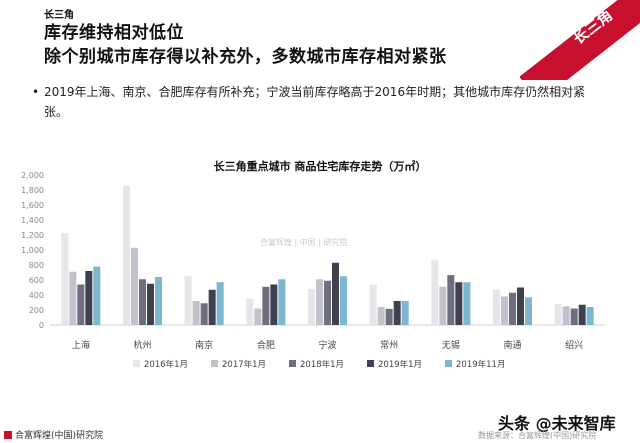 The image size is (640, 443). Describe the element at coordinates (36, 295) in the screenshot. I see `y-tick-label: 400` at that location.